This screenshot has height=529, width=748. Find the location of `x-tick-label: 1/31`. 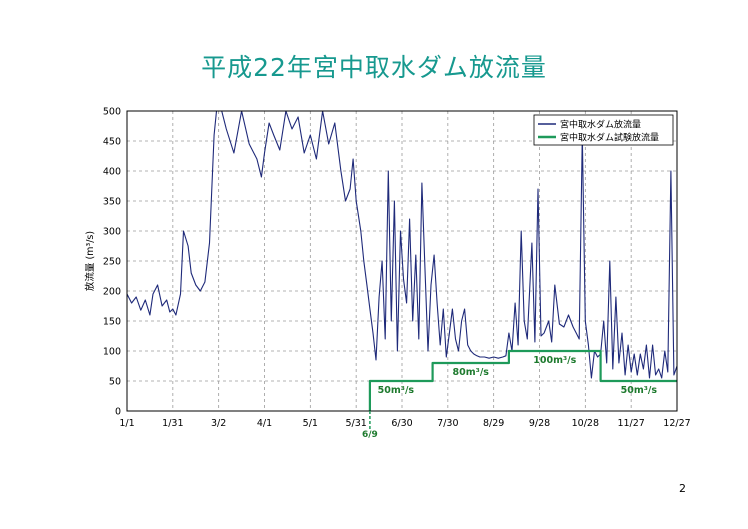

x-tick-label: 1/31 is located at coordinates (172, 423).